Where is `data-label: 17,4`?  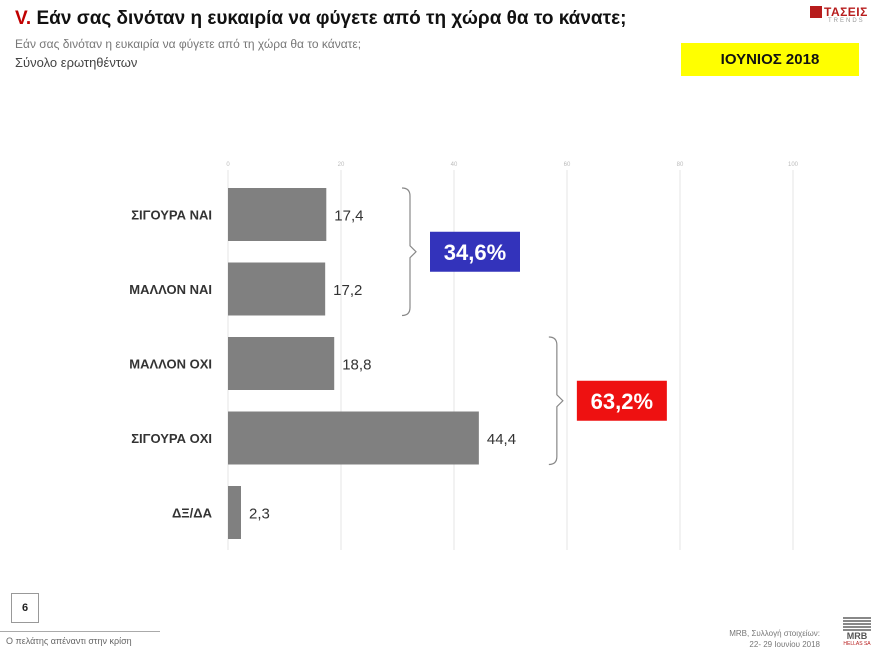 data-label: 17,4 is located at coordinates (348, 216).